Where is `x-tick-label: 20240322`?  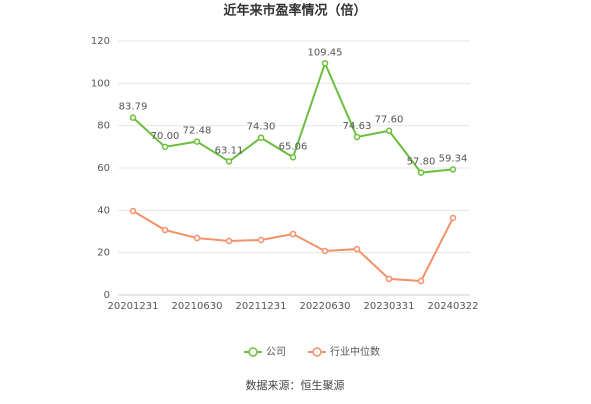
x-tick-label: 20240322 is located at coordinates (453, 306).